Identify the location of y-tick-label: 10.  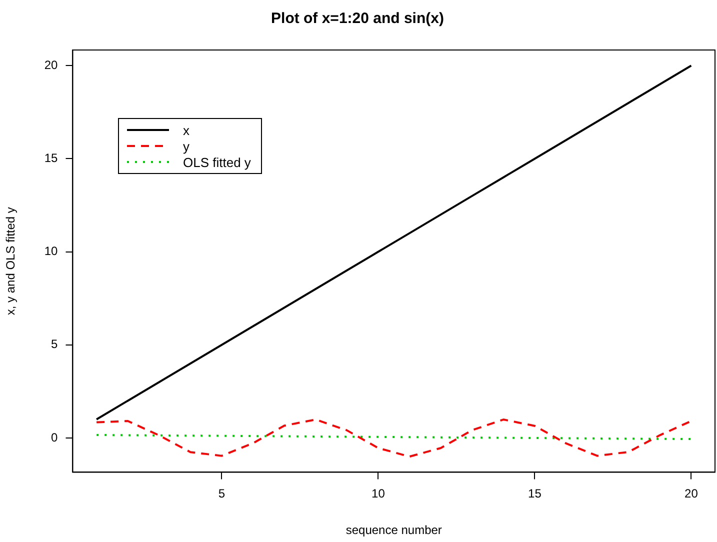
(51, 251).